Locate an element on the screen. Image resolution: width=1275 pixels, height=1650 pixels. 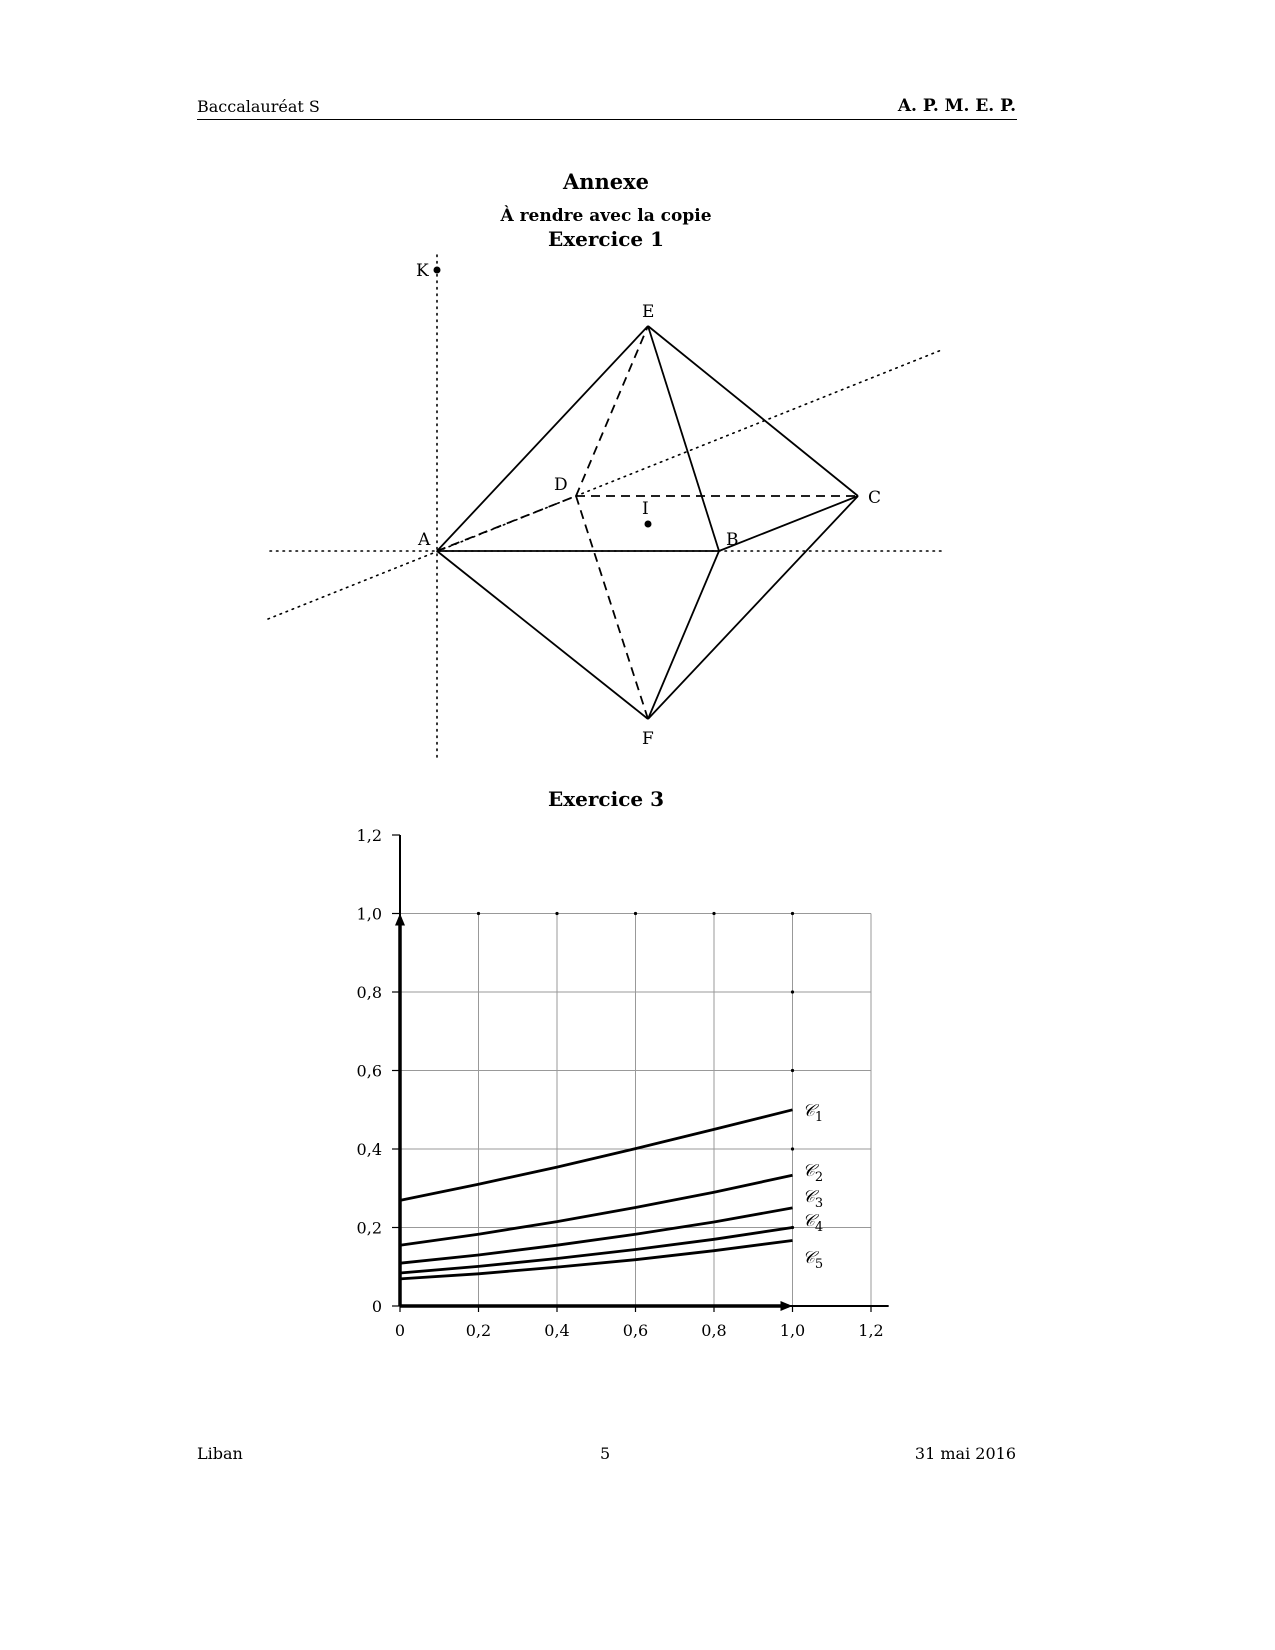
y-tick-label: 0,4 is located at coordinates (369, 1149).